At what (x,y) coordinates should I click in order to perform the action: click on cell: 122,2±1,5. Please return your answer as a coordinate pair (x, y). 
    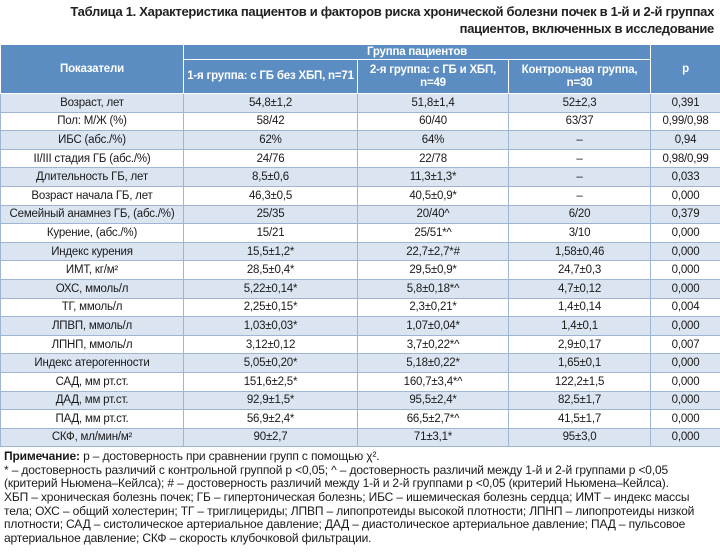
    Looking at the image, I should click on (579, 381).